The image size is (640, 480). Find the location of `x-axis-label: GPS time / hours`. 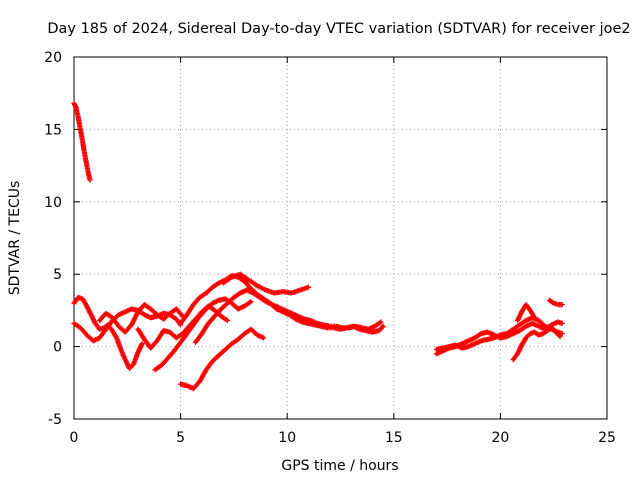

x-axis-label: GPS time / hours is located at coordinates (339, 466).